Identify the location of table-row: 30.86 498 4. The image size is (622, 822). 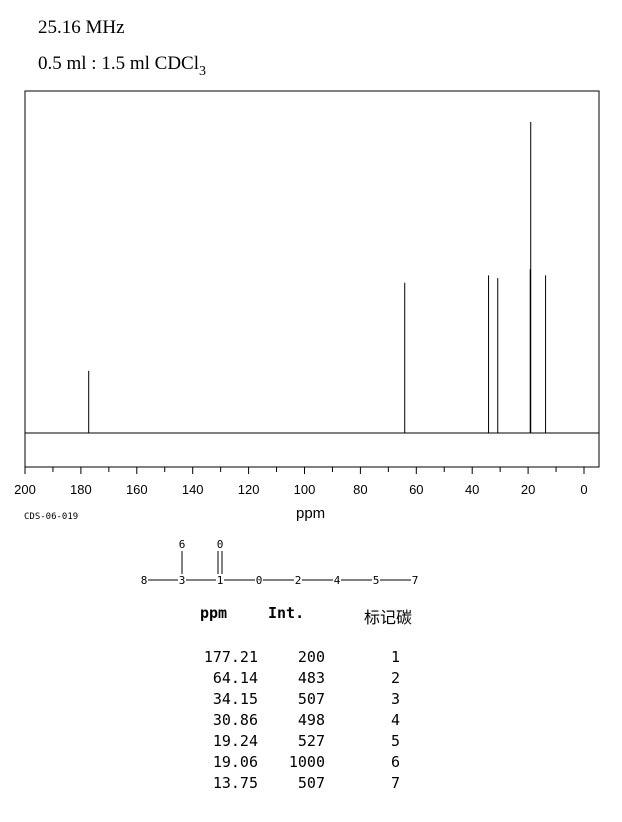
(290, 720).